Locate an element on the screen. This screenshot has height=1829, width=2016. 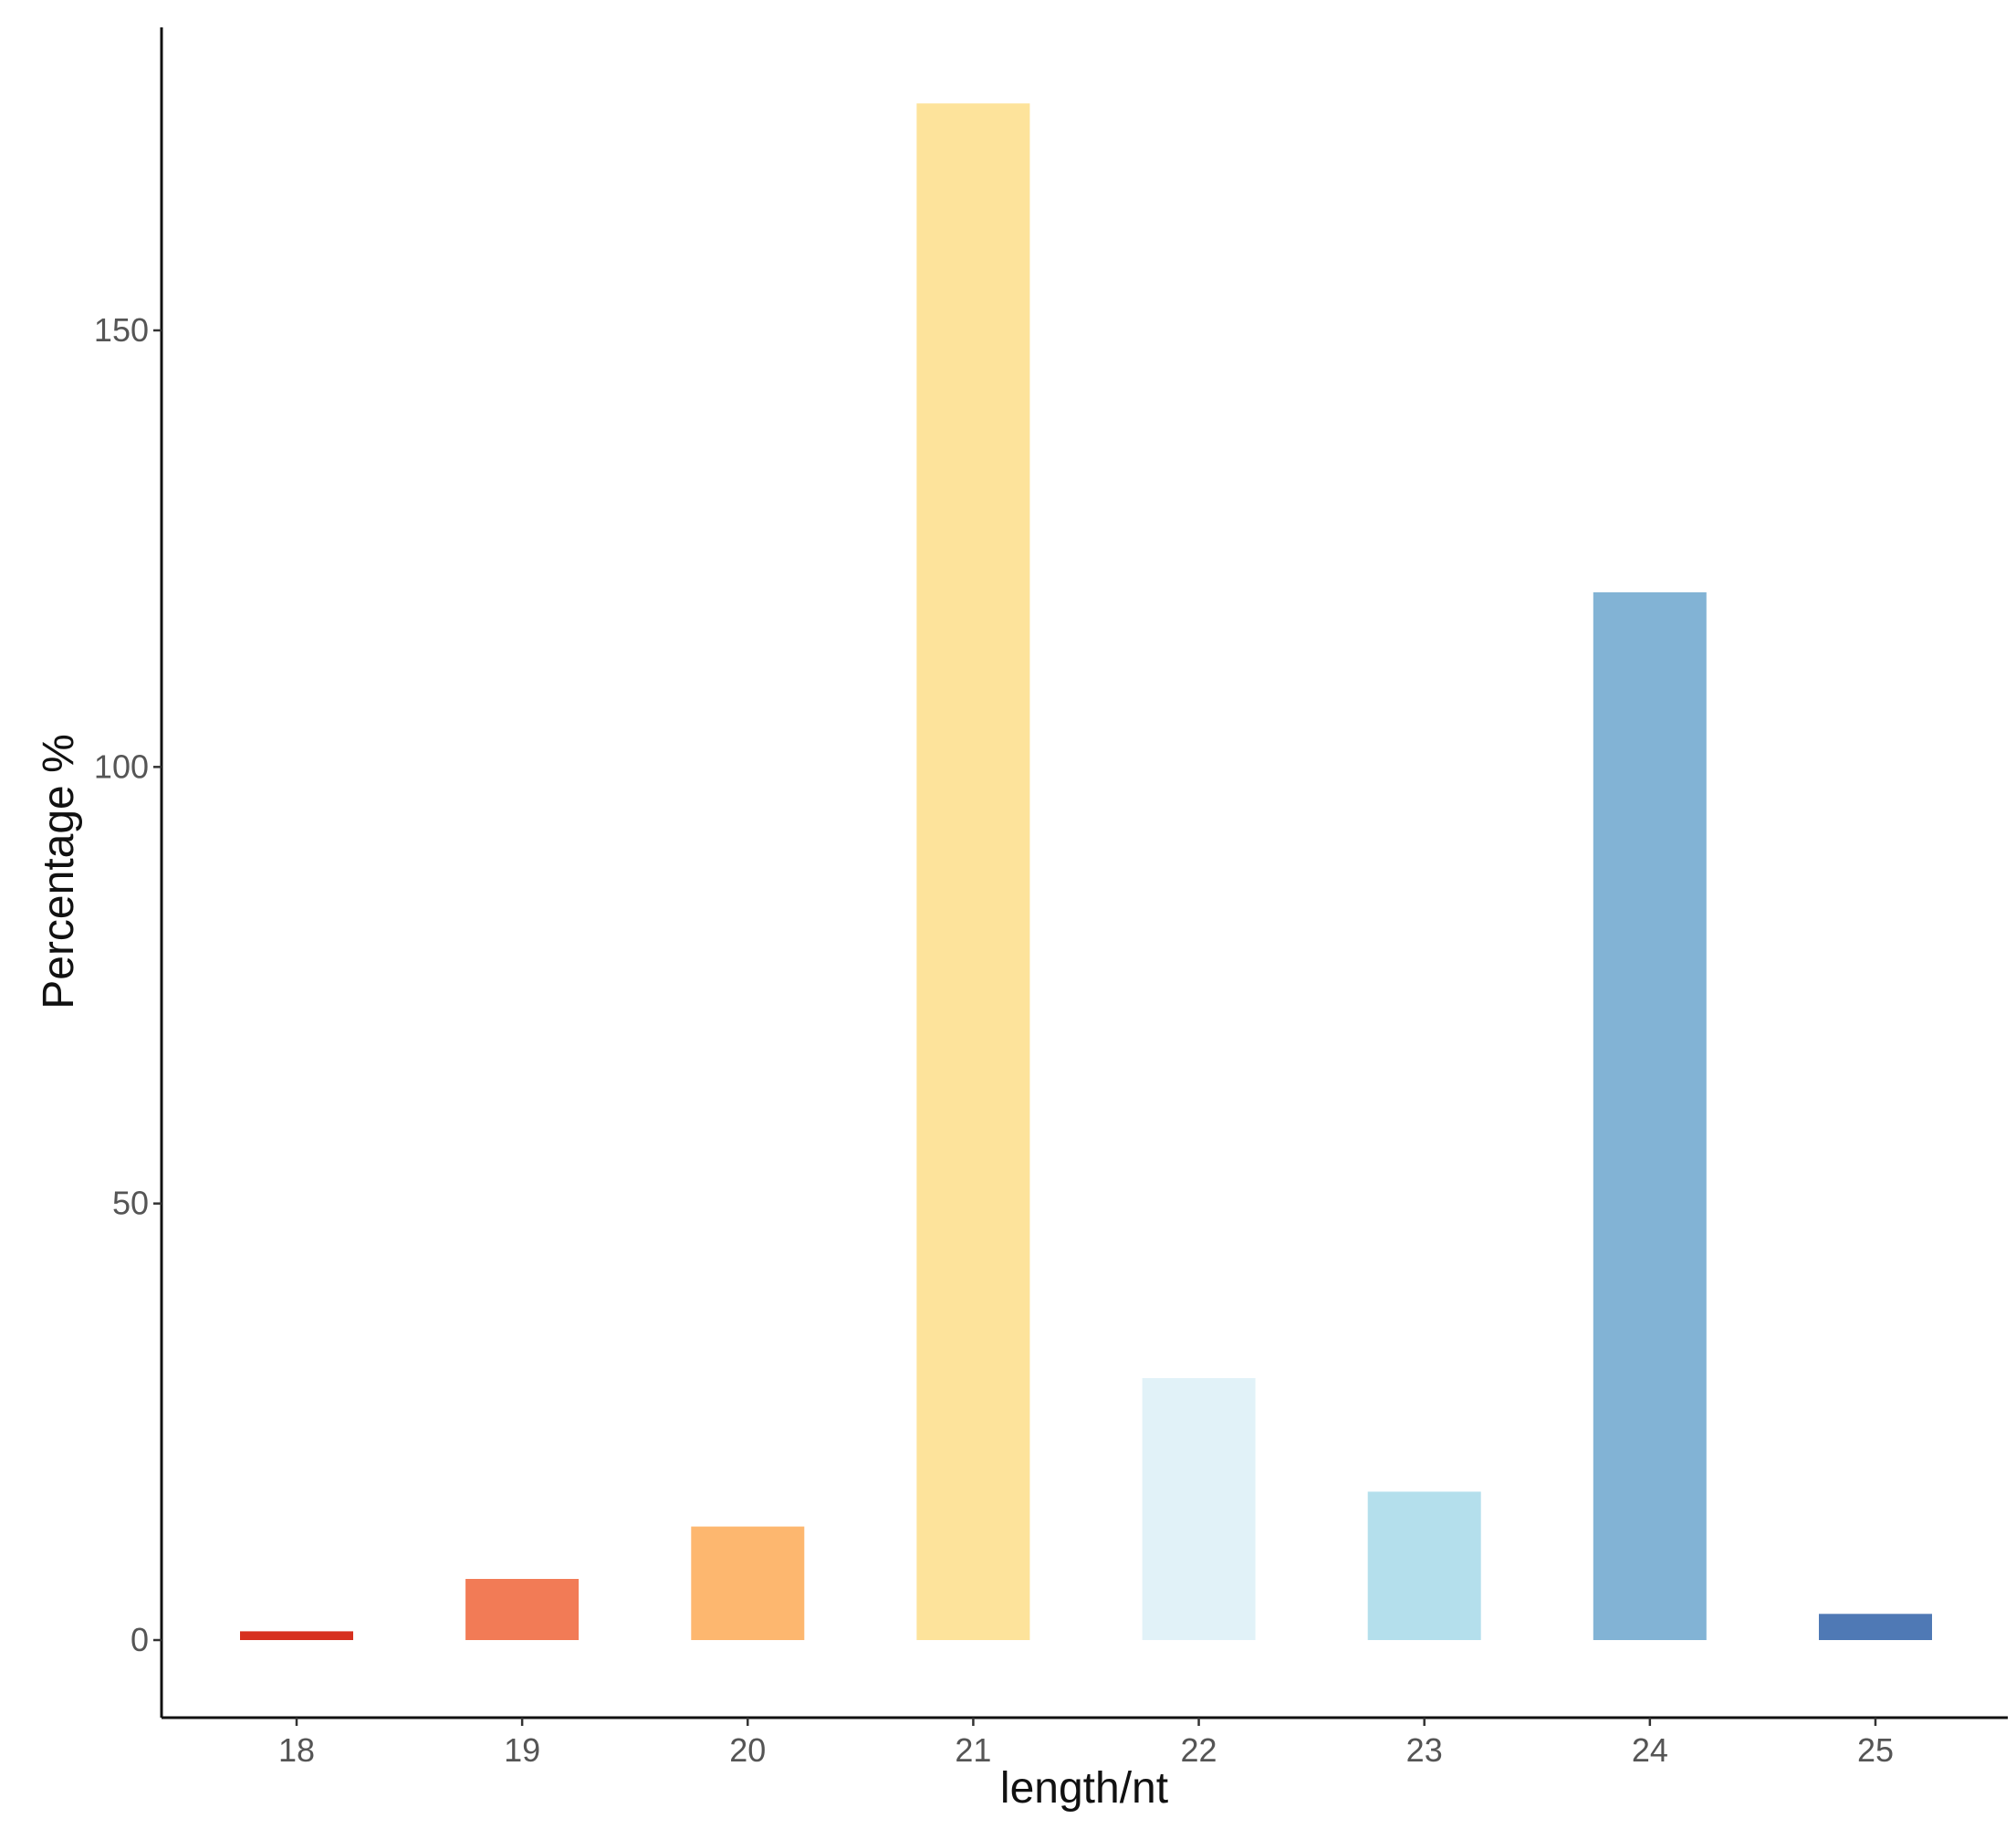
x-tick-label-19: 19 is located at coordinates (522, 1750).